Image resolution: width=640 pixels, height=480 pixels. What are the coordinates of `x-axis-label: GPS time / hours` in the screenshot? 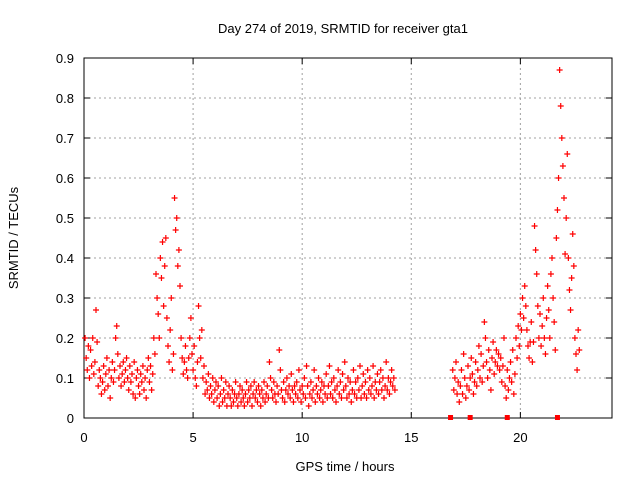 It's located at (345, 466).